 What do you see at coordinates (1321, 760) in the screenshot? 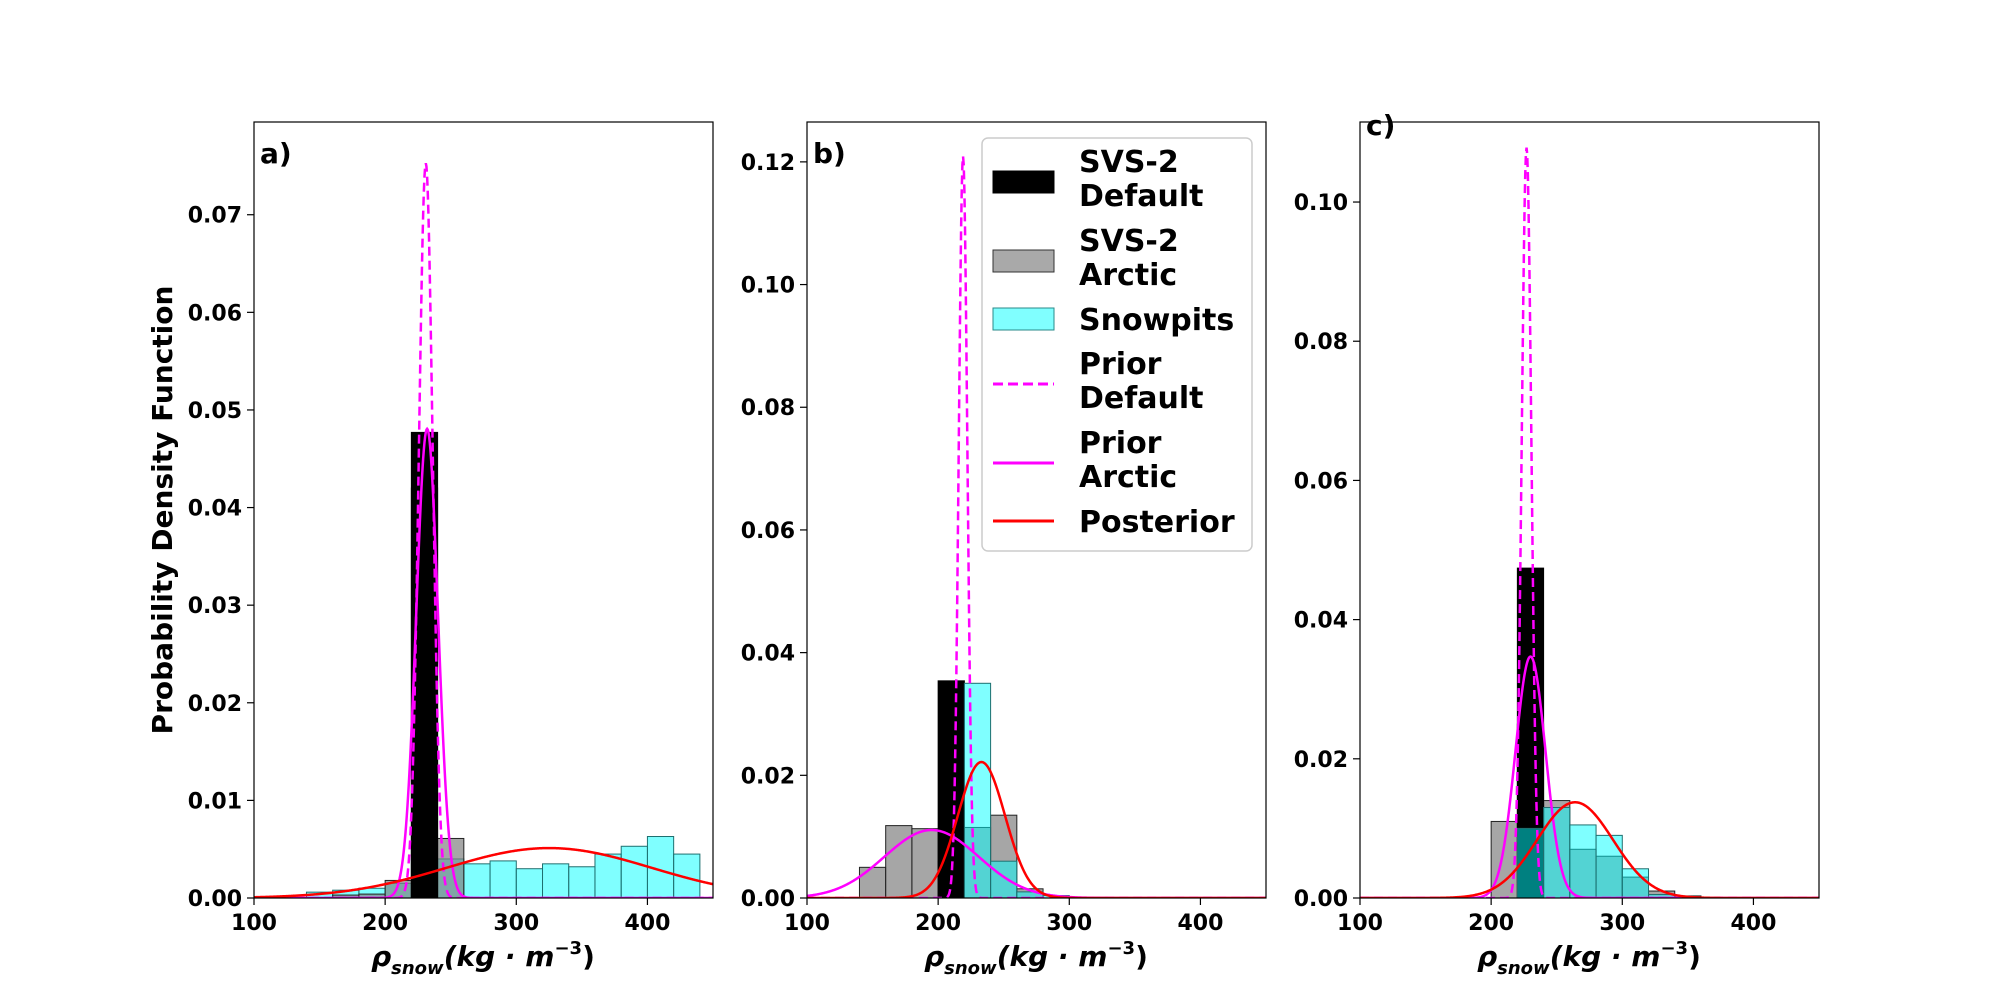
I see `y-tick-label-c-0.02: 0.02` at bounding box center [1321, 760].